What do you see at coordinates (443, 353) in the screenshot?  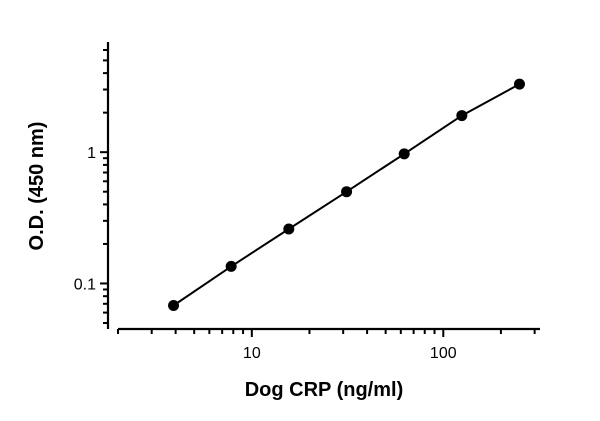 I see `x-tick-label: 100` at bounding box center [443, 353].